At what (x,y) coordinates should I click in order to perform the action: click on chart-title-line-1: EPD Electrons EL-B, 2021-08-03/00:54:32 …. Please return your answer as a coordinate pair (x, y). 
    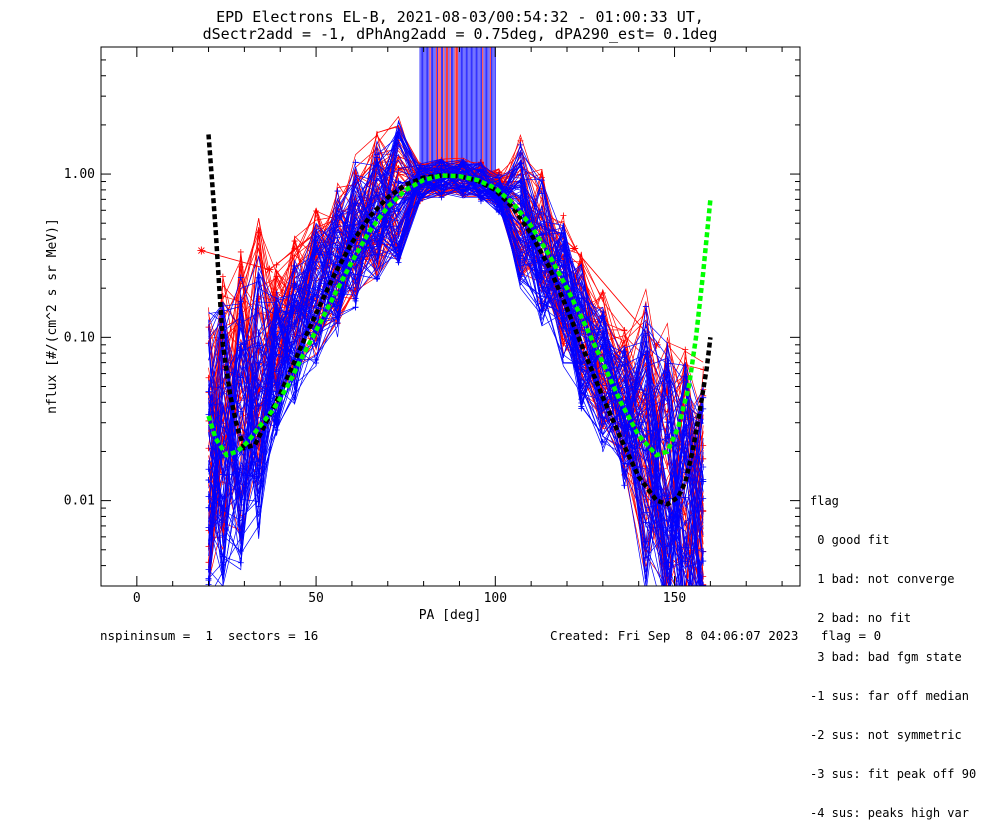
    Looking at the image, I should click on (460, 17).